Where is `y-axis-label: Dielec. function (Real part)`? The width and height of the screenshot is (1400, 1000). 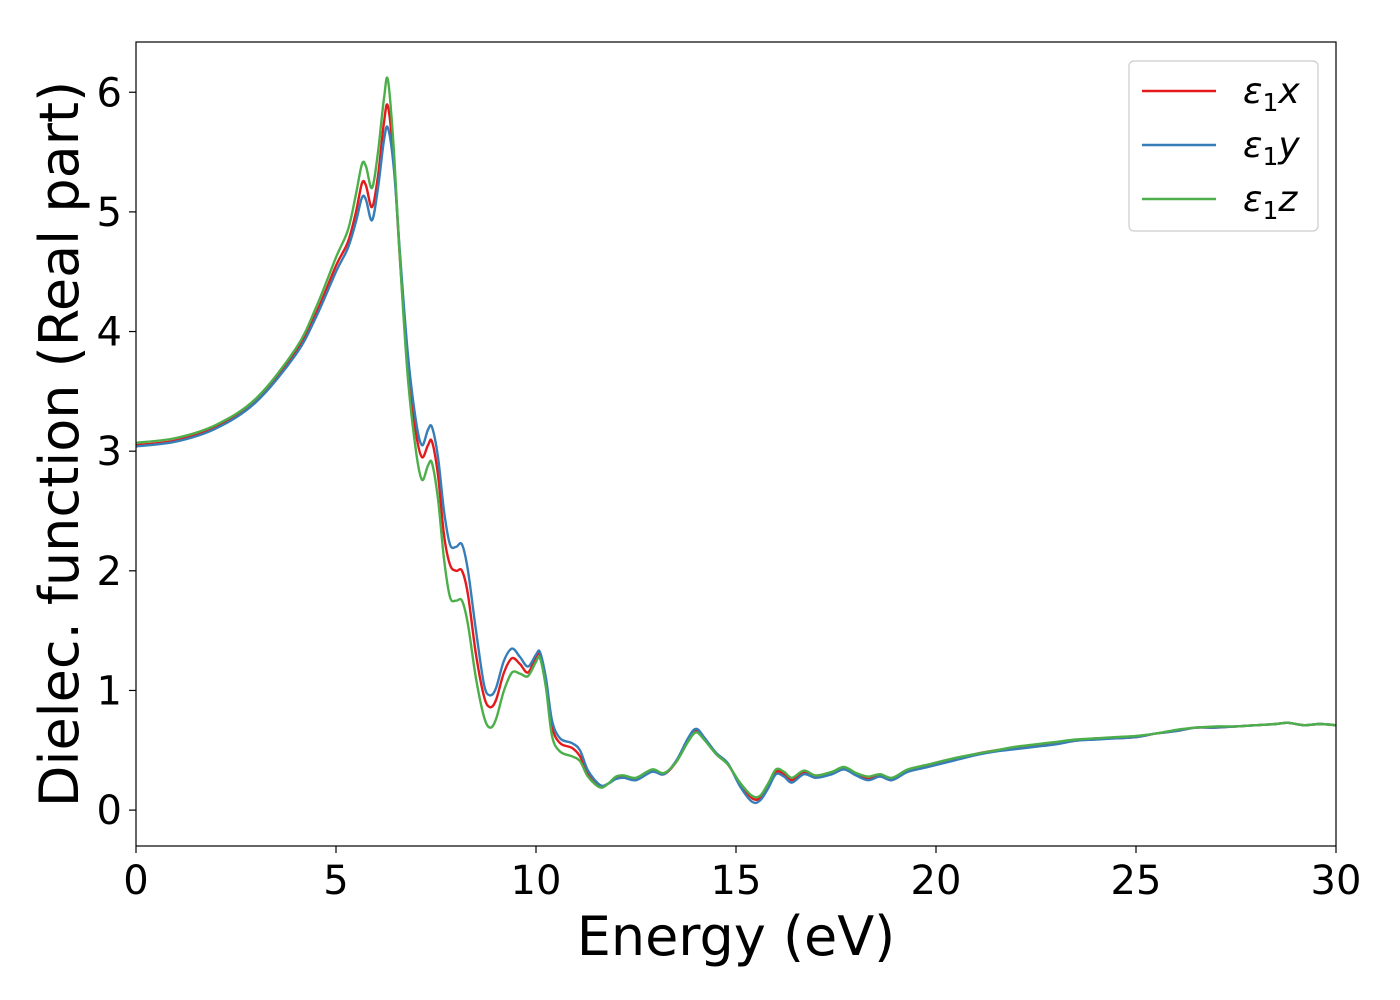
y-axis-label: Dielec. function (Real part) is located at coordinates (59, 444).